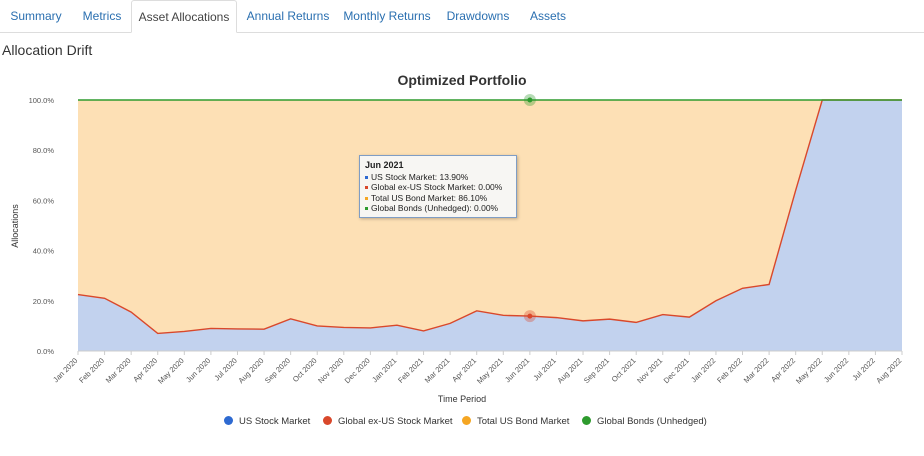 This screenshot has width=924, height=456. I want to click on x-tick-label: Dec 2021, so click(676, 370).